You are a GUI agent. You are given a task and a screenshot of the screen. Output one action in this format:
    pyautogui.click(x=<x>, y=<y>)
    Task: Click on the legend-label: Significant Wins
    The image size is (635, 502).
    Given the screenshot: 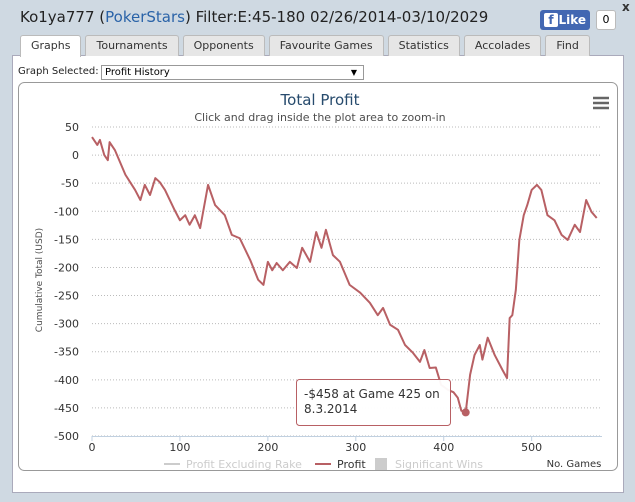 What is the action you would take?
    pyautogui.click(x=439, y=464)
    